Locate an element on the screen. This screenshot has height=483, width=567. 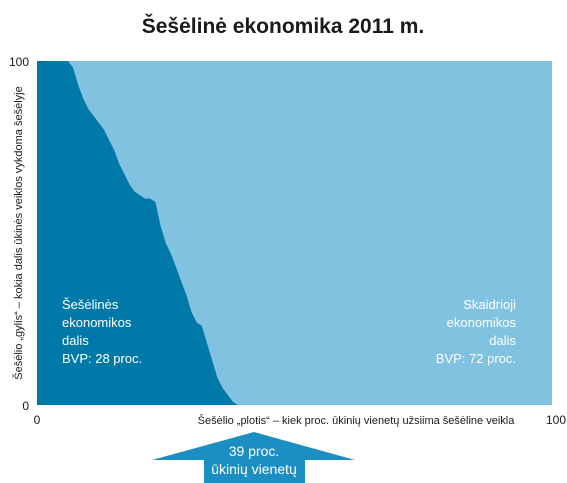
x-tick-left: 0 is located at coordinates (37, 420).